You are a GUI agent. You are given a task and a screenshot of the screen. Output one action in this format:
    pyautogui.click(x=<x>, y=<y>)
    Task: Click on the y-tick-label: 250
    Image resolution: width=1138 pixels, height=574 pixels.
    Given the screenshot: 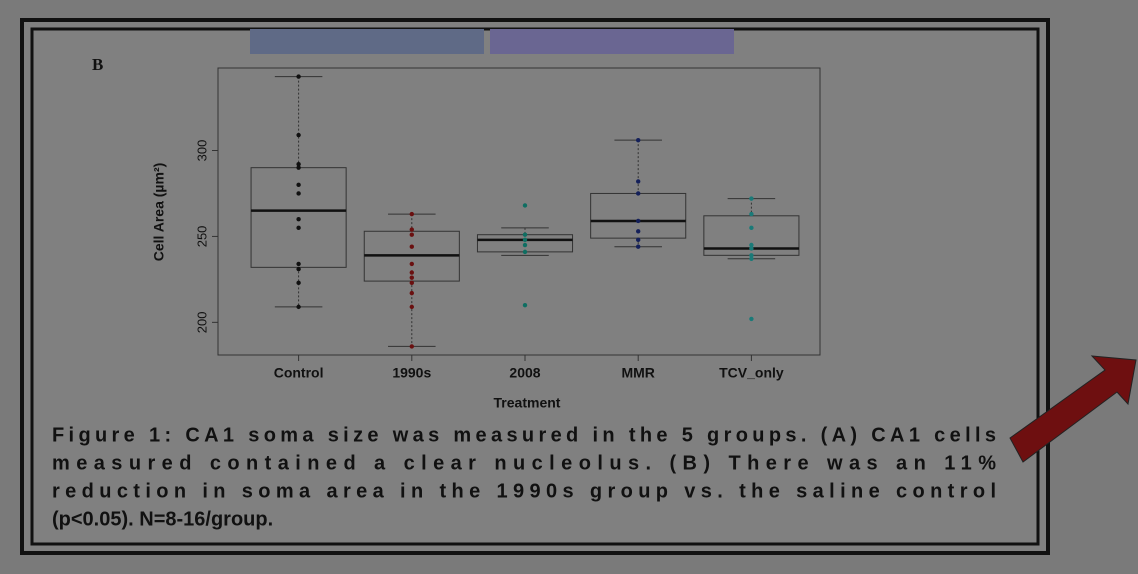 What is the action you would take?
    pyautogui.click(x=201, y=237)
    